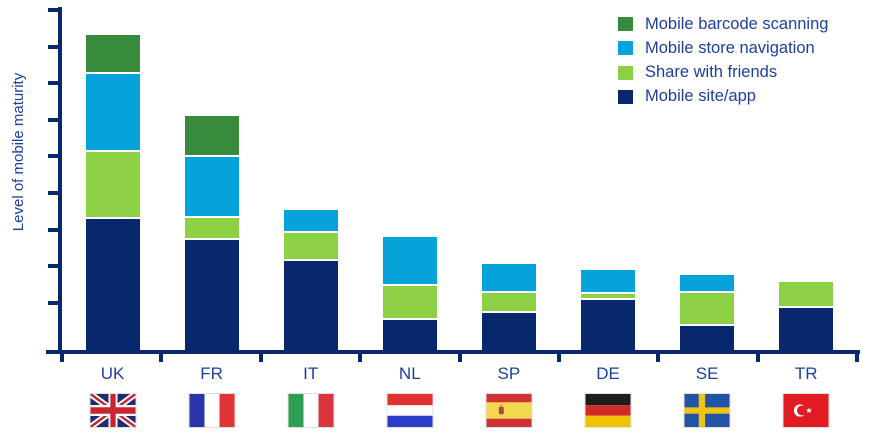 Image resolution: width=872 pixels, height=442 pixels. I want to click on bar-nl, so click(409, 293).